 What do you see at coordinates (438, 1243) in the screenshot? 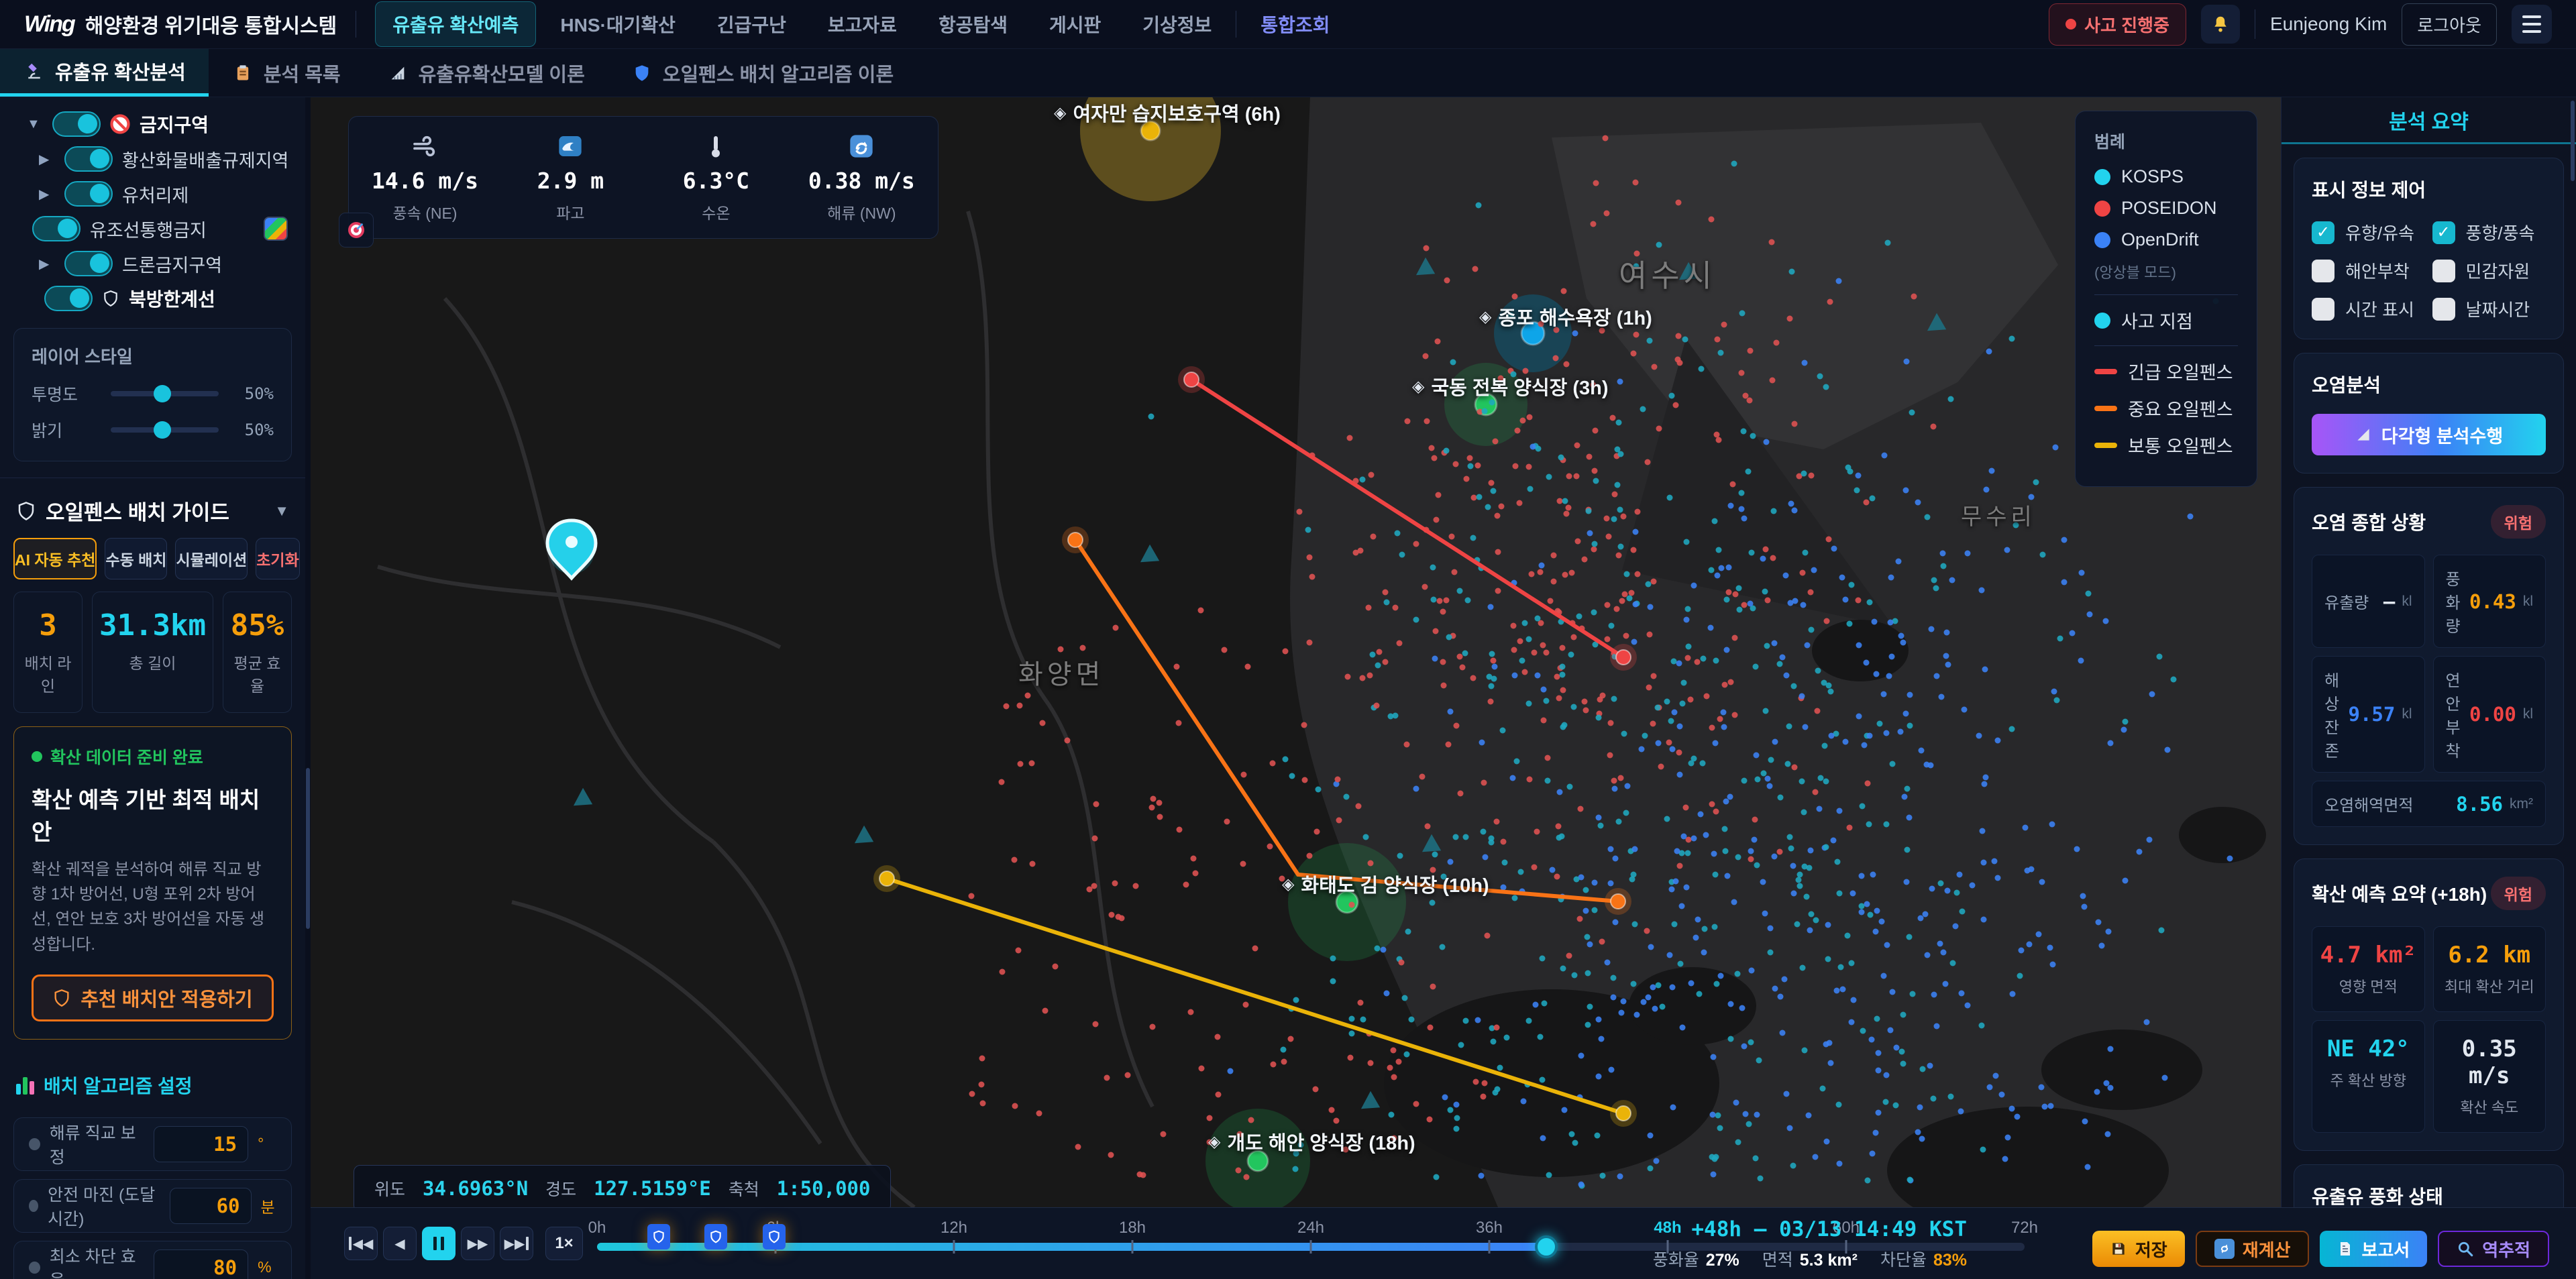
I see `pause-button` at bounding box center [438, 1243].